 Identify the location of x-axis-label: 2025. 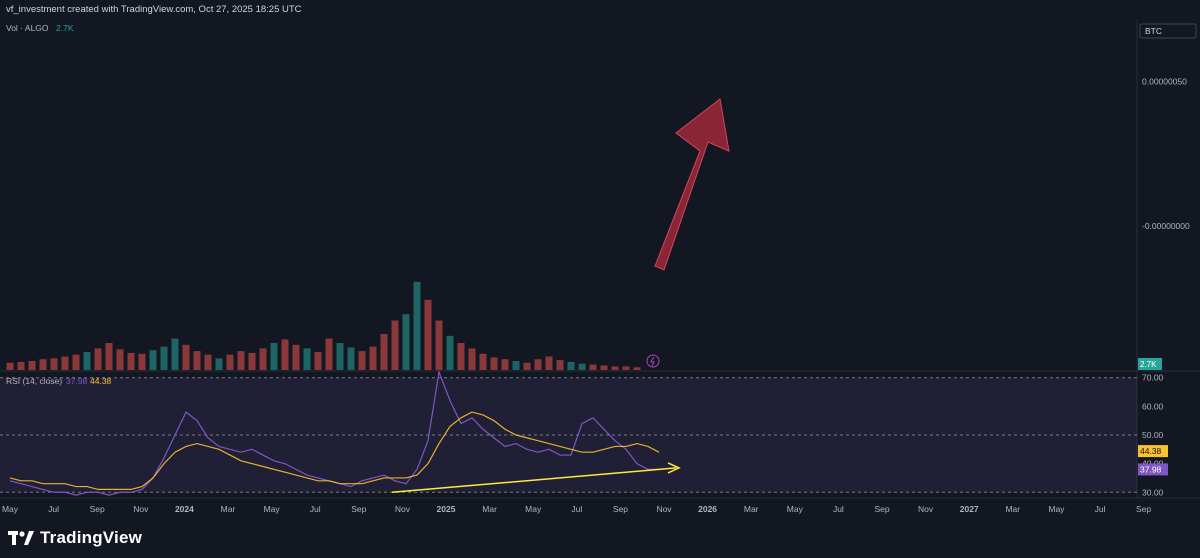
(446, 509).